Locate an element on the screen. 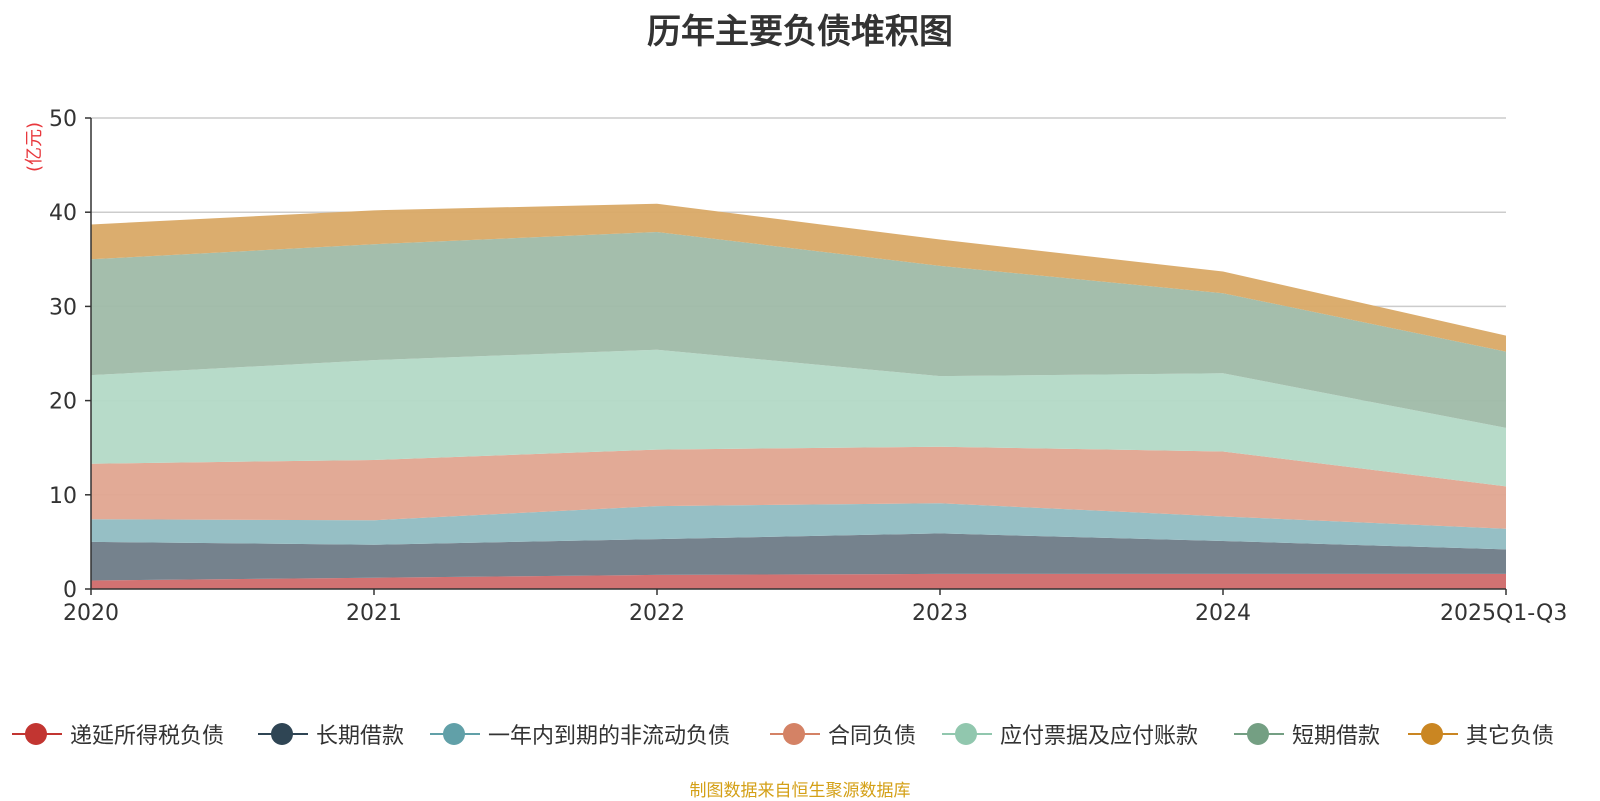 This screenshot has height=801, width=1600. y-tick-label: 10 is located at coordinates (63, 496).